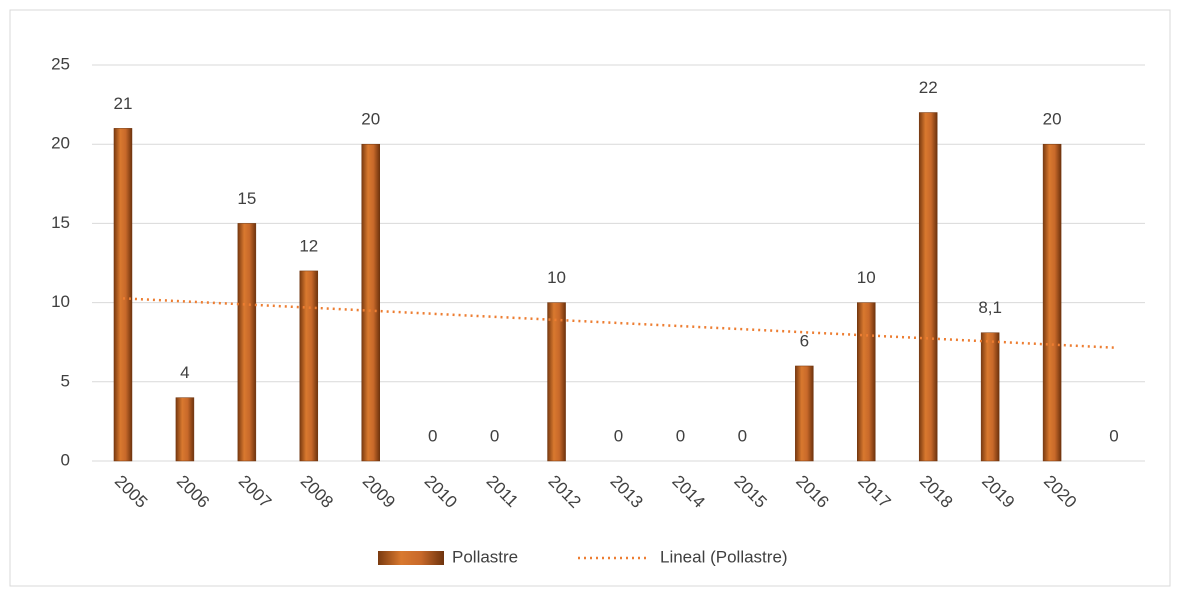  I want to click on y-tick-label: 25, so click(60, 63).